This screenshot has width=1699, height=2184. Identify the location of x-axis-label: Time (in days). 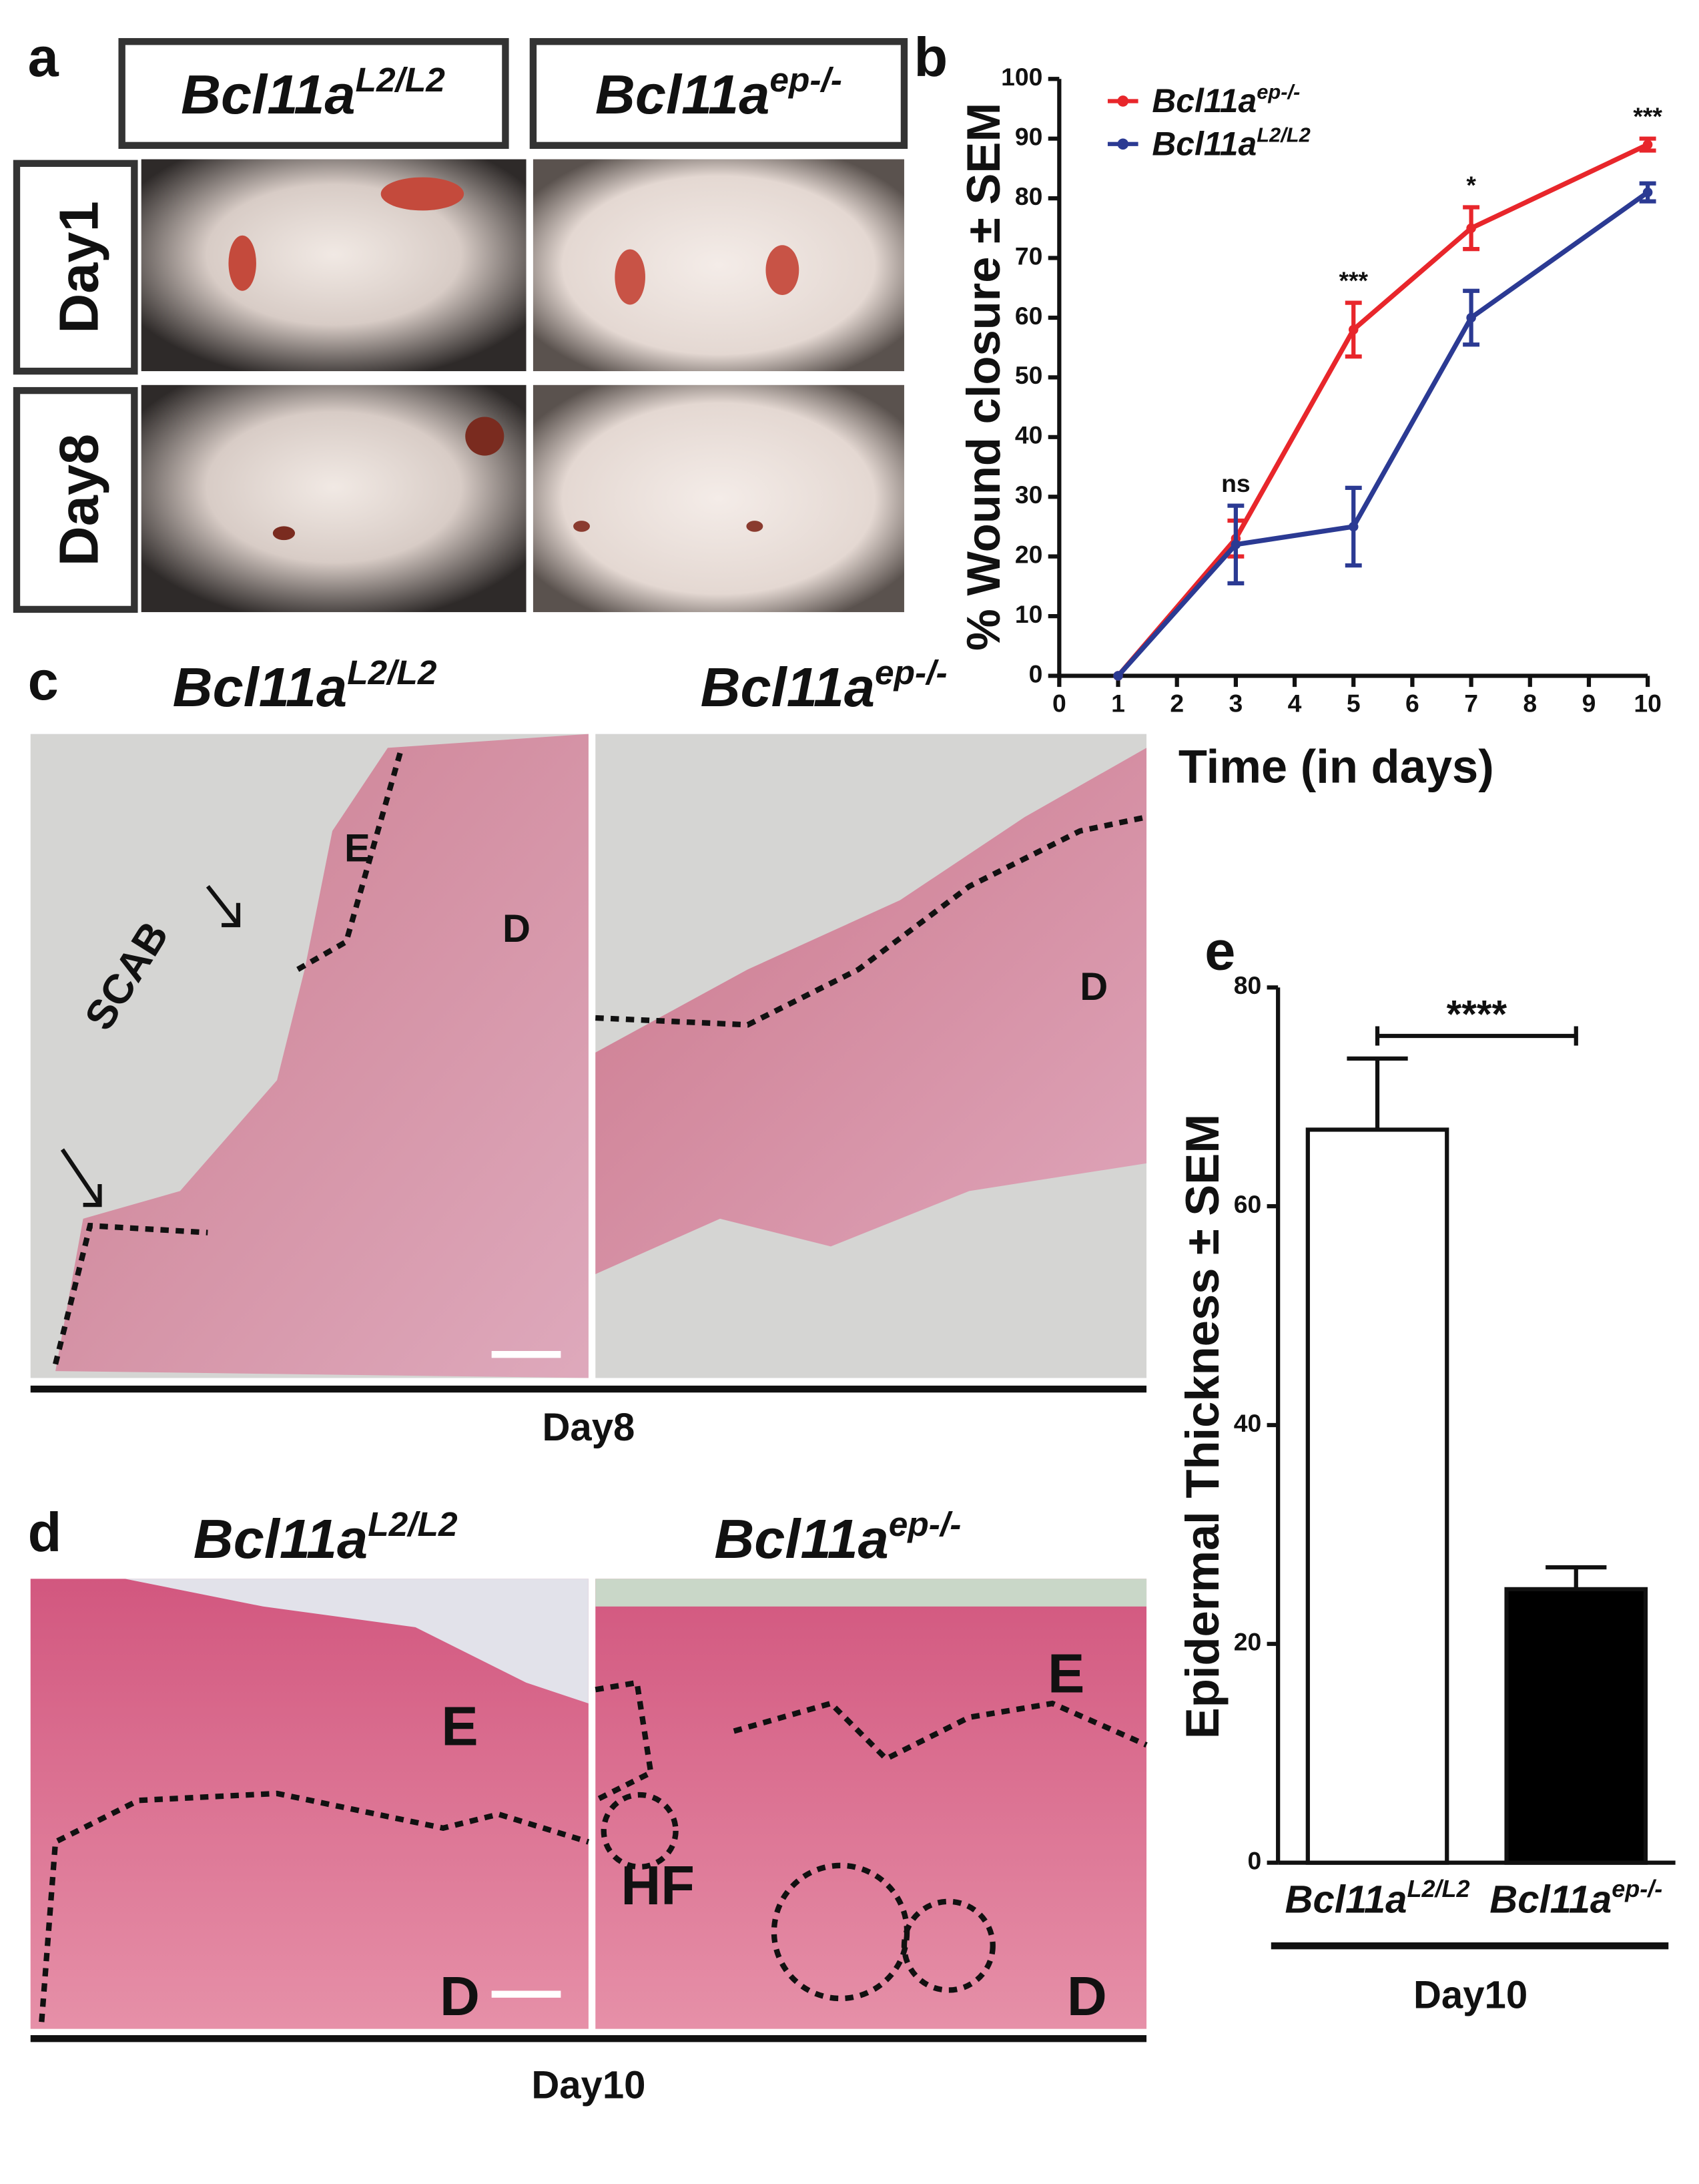
(1336, 766).